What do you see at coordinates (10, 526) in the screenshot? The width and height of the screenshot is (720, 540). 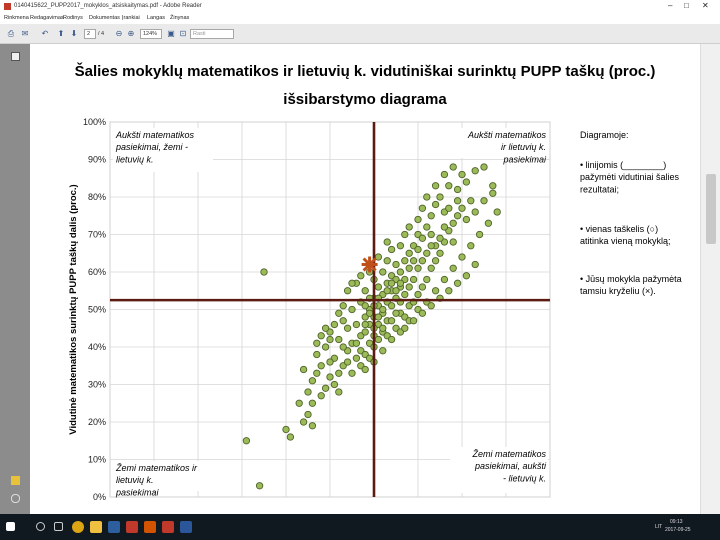 I see `start-icon` at bounding box center [10, 526].